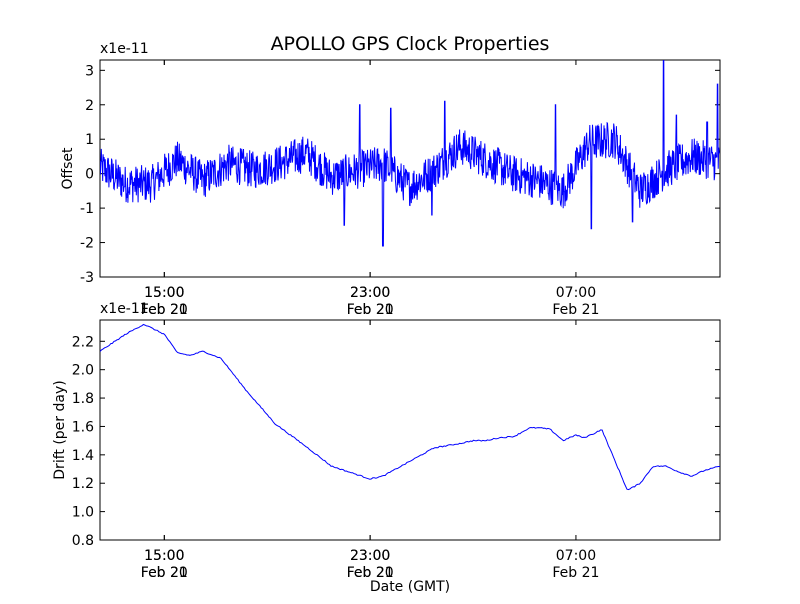 The height and width of the screenshot is (604, 800). Describe the element at coordinates (83, 456) in the screenshot. I see `y-tick-label: 1.4` at that location.